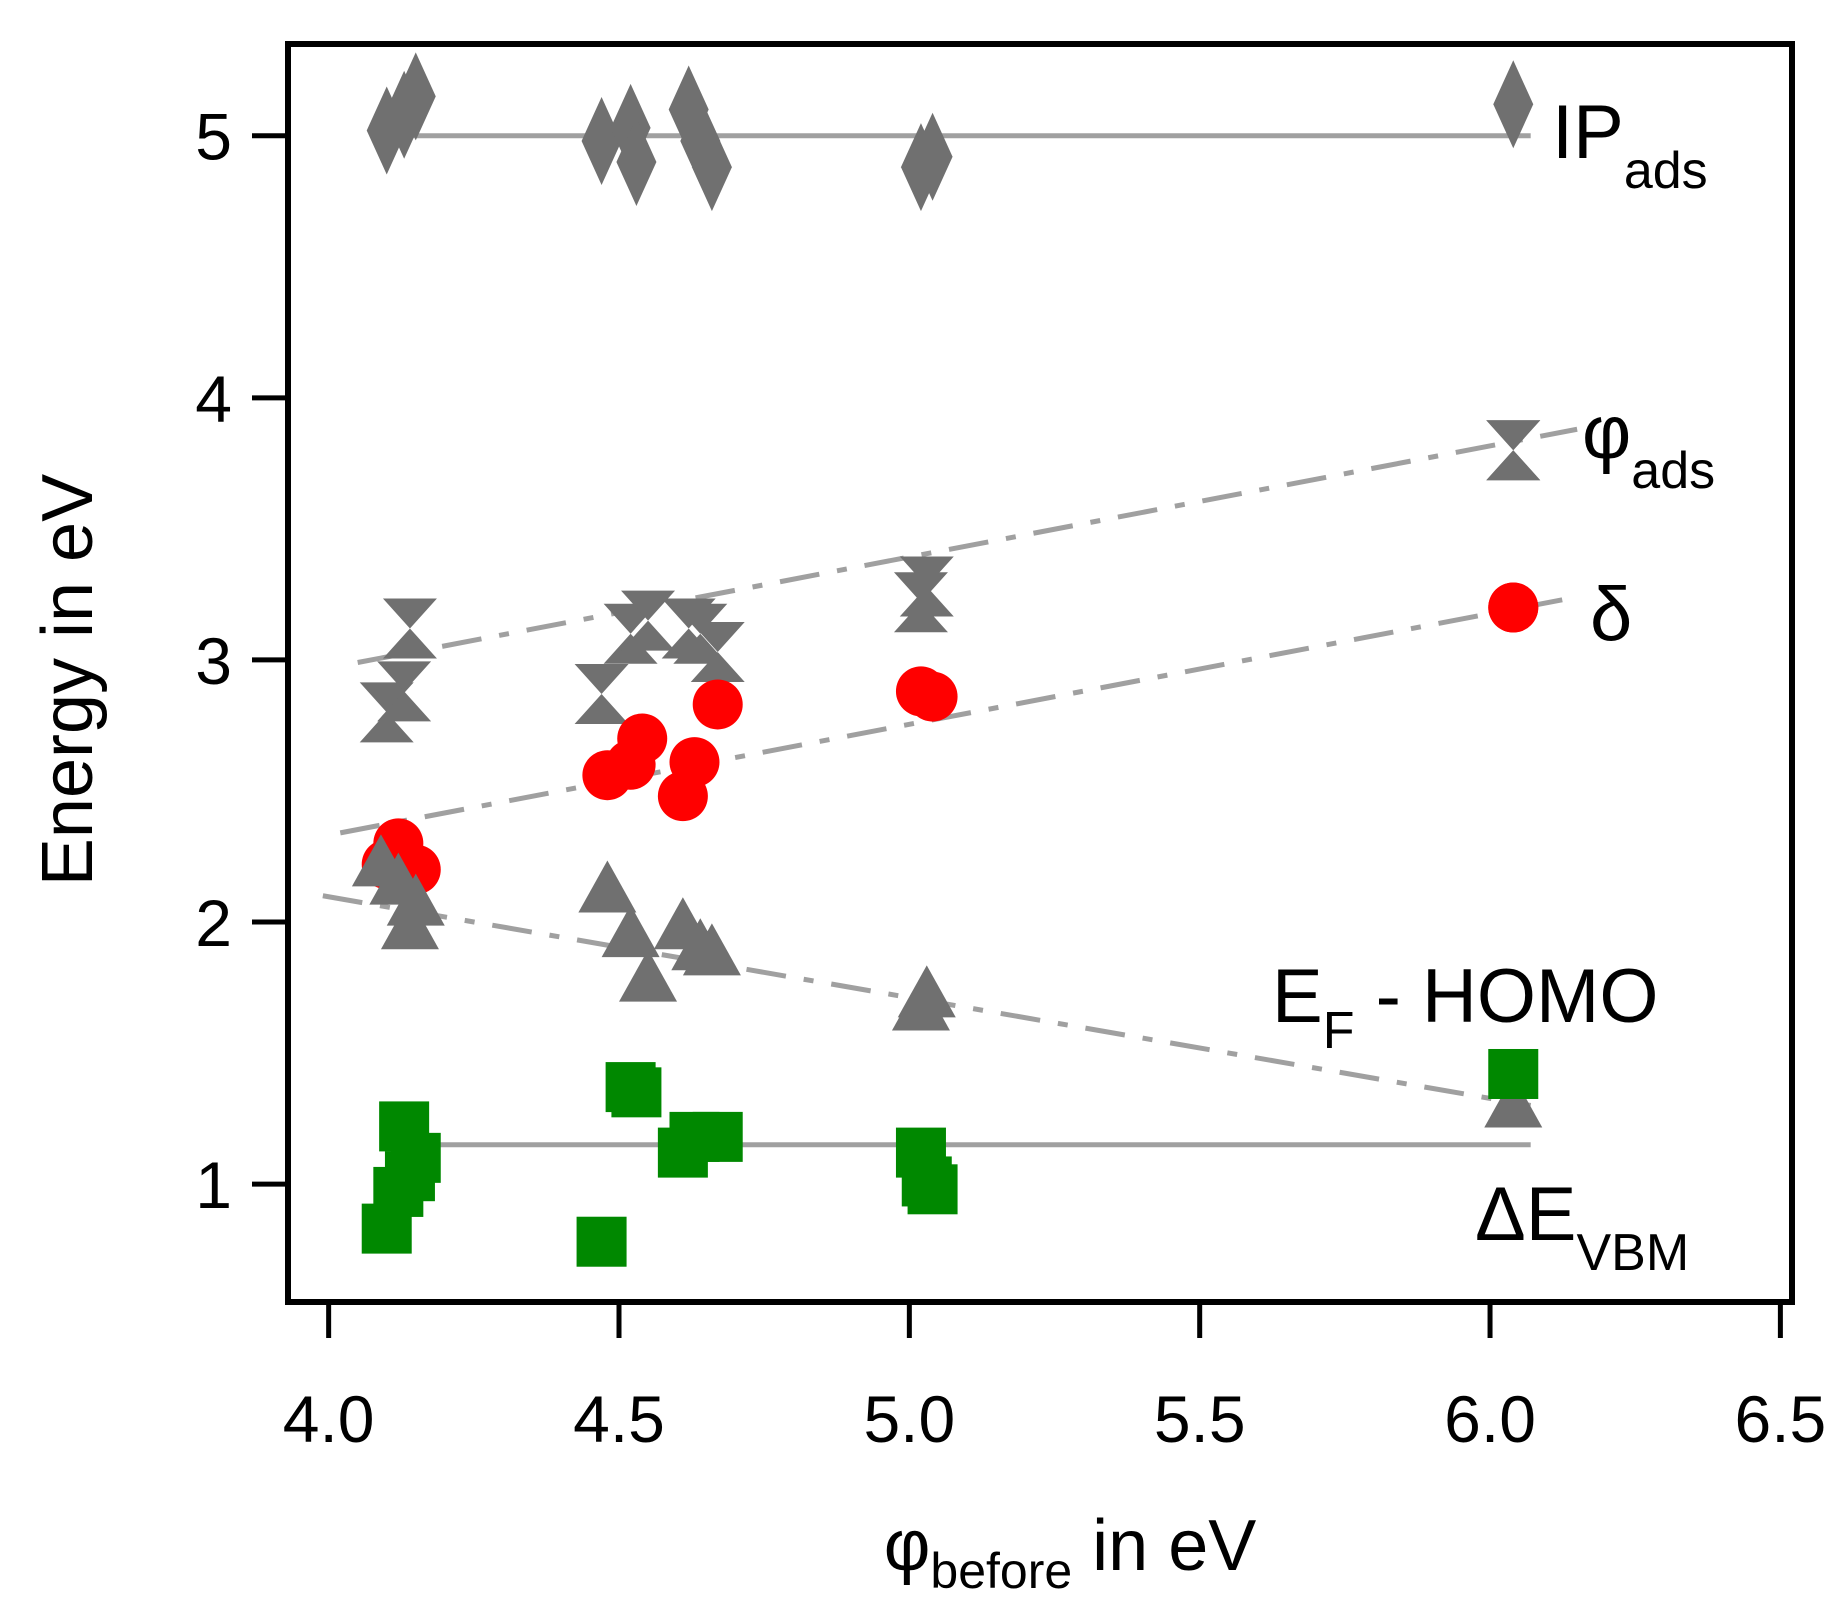  What do you see at coordinates (619, 1419) in the screenshot?
I see `x-tick-label: 4.5` at bounding box center [619, 1419].